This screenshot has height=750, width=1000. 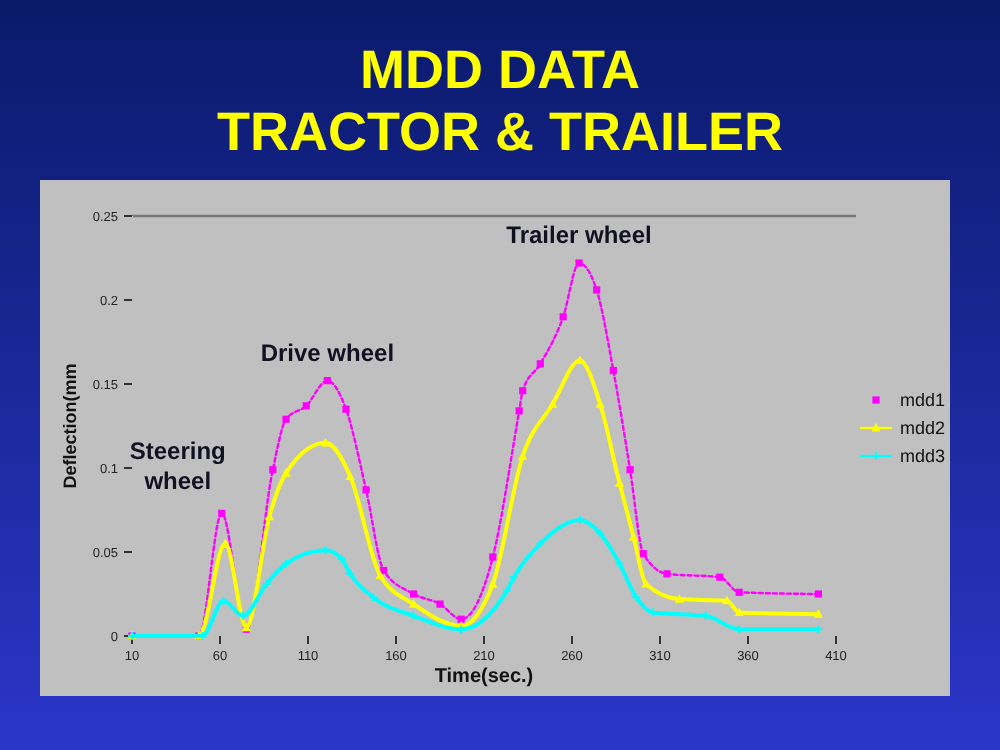 What do you see at coordinates (923, 428) in the screenshot?
I see `legend-label: mdd2` at bounding box center [923, 428].